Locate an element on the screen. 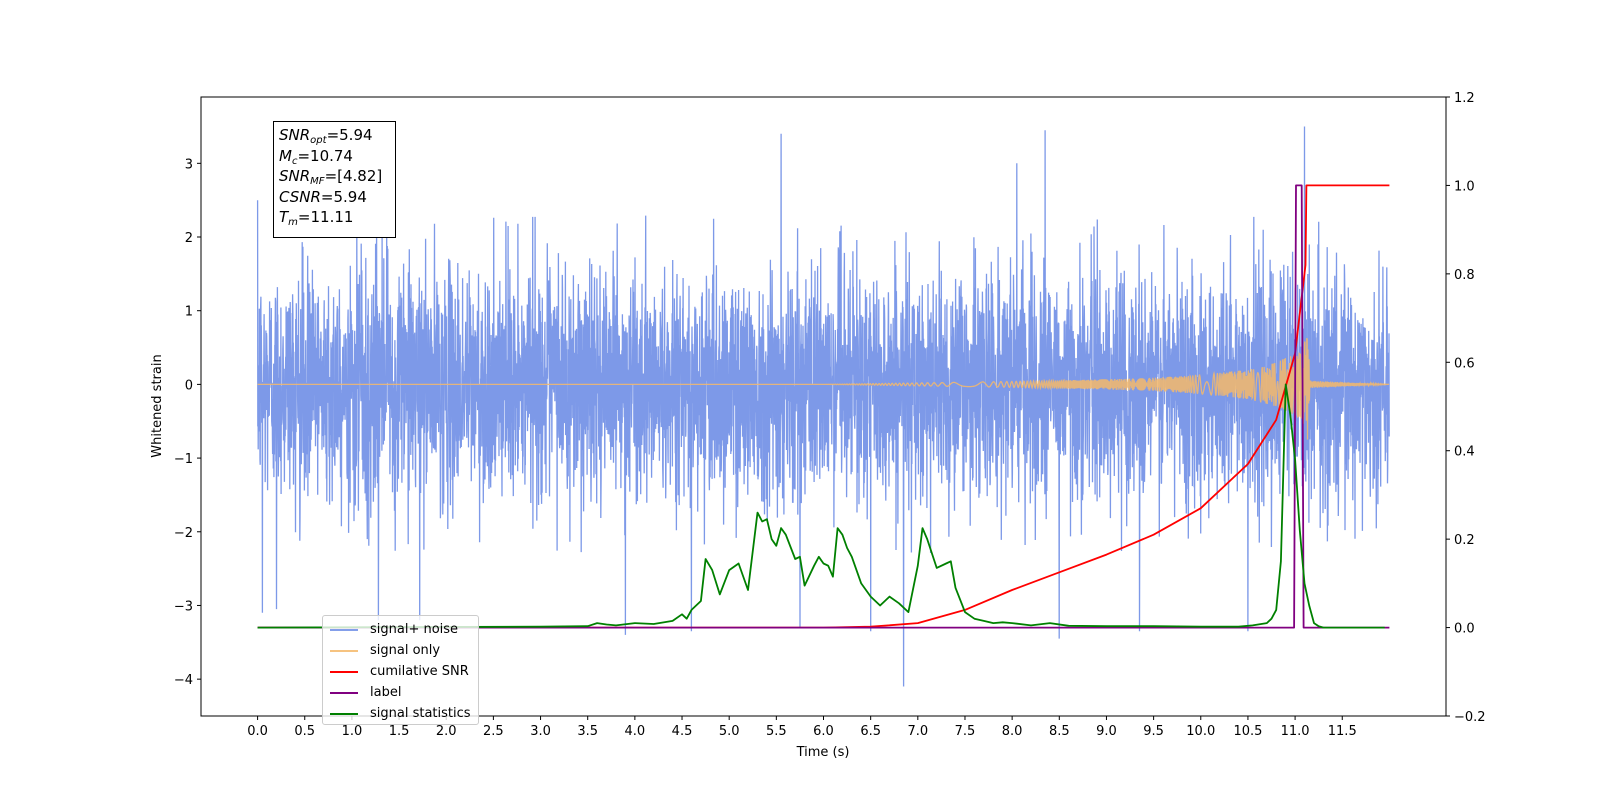 The width and height of the screenshot is (1600, 800). x-tick-label: 10.0 is located at coordinates (1200, 731).